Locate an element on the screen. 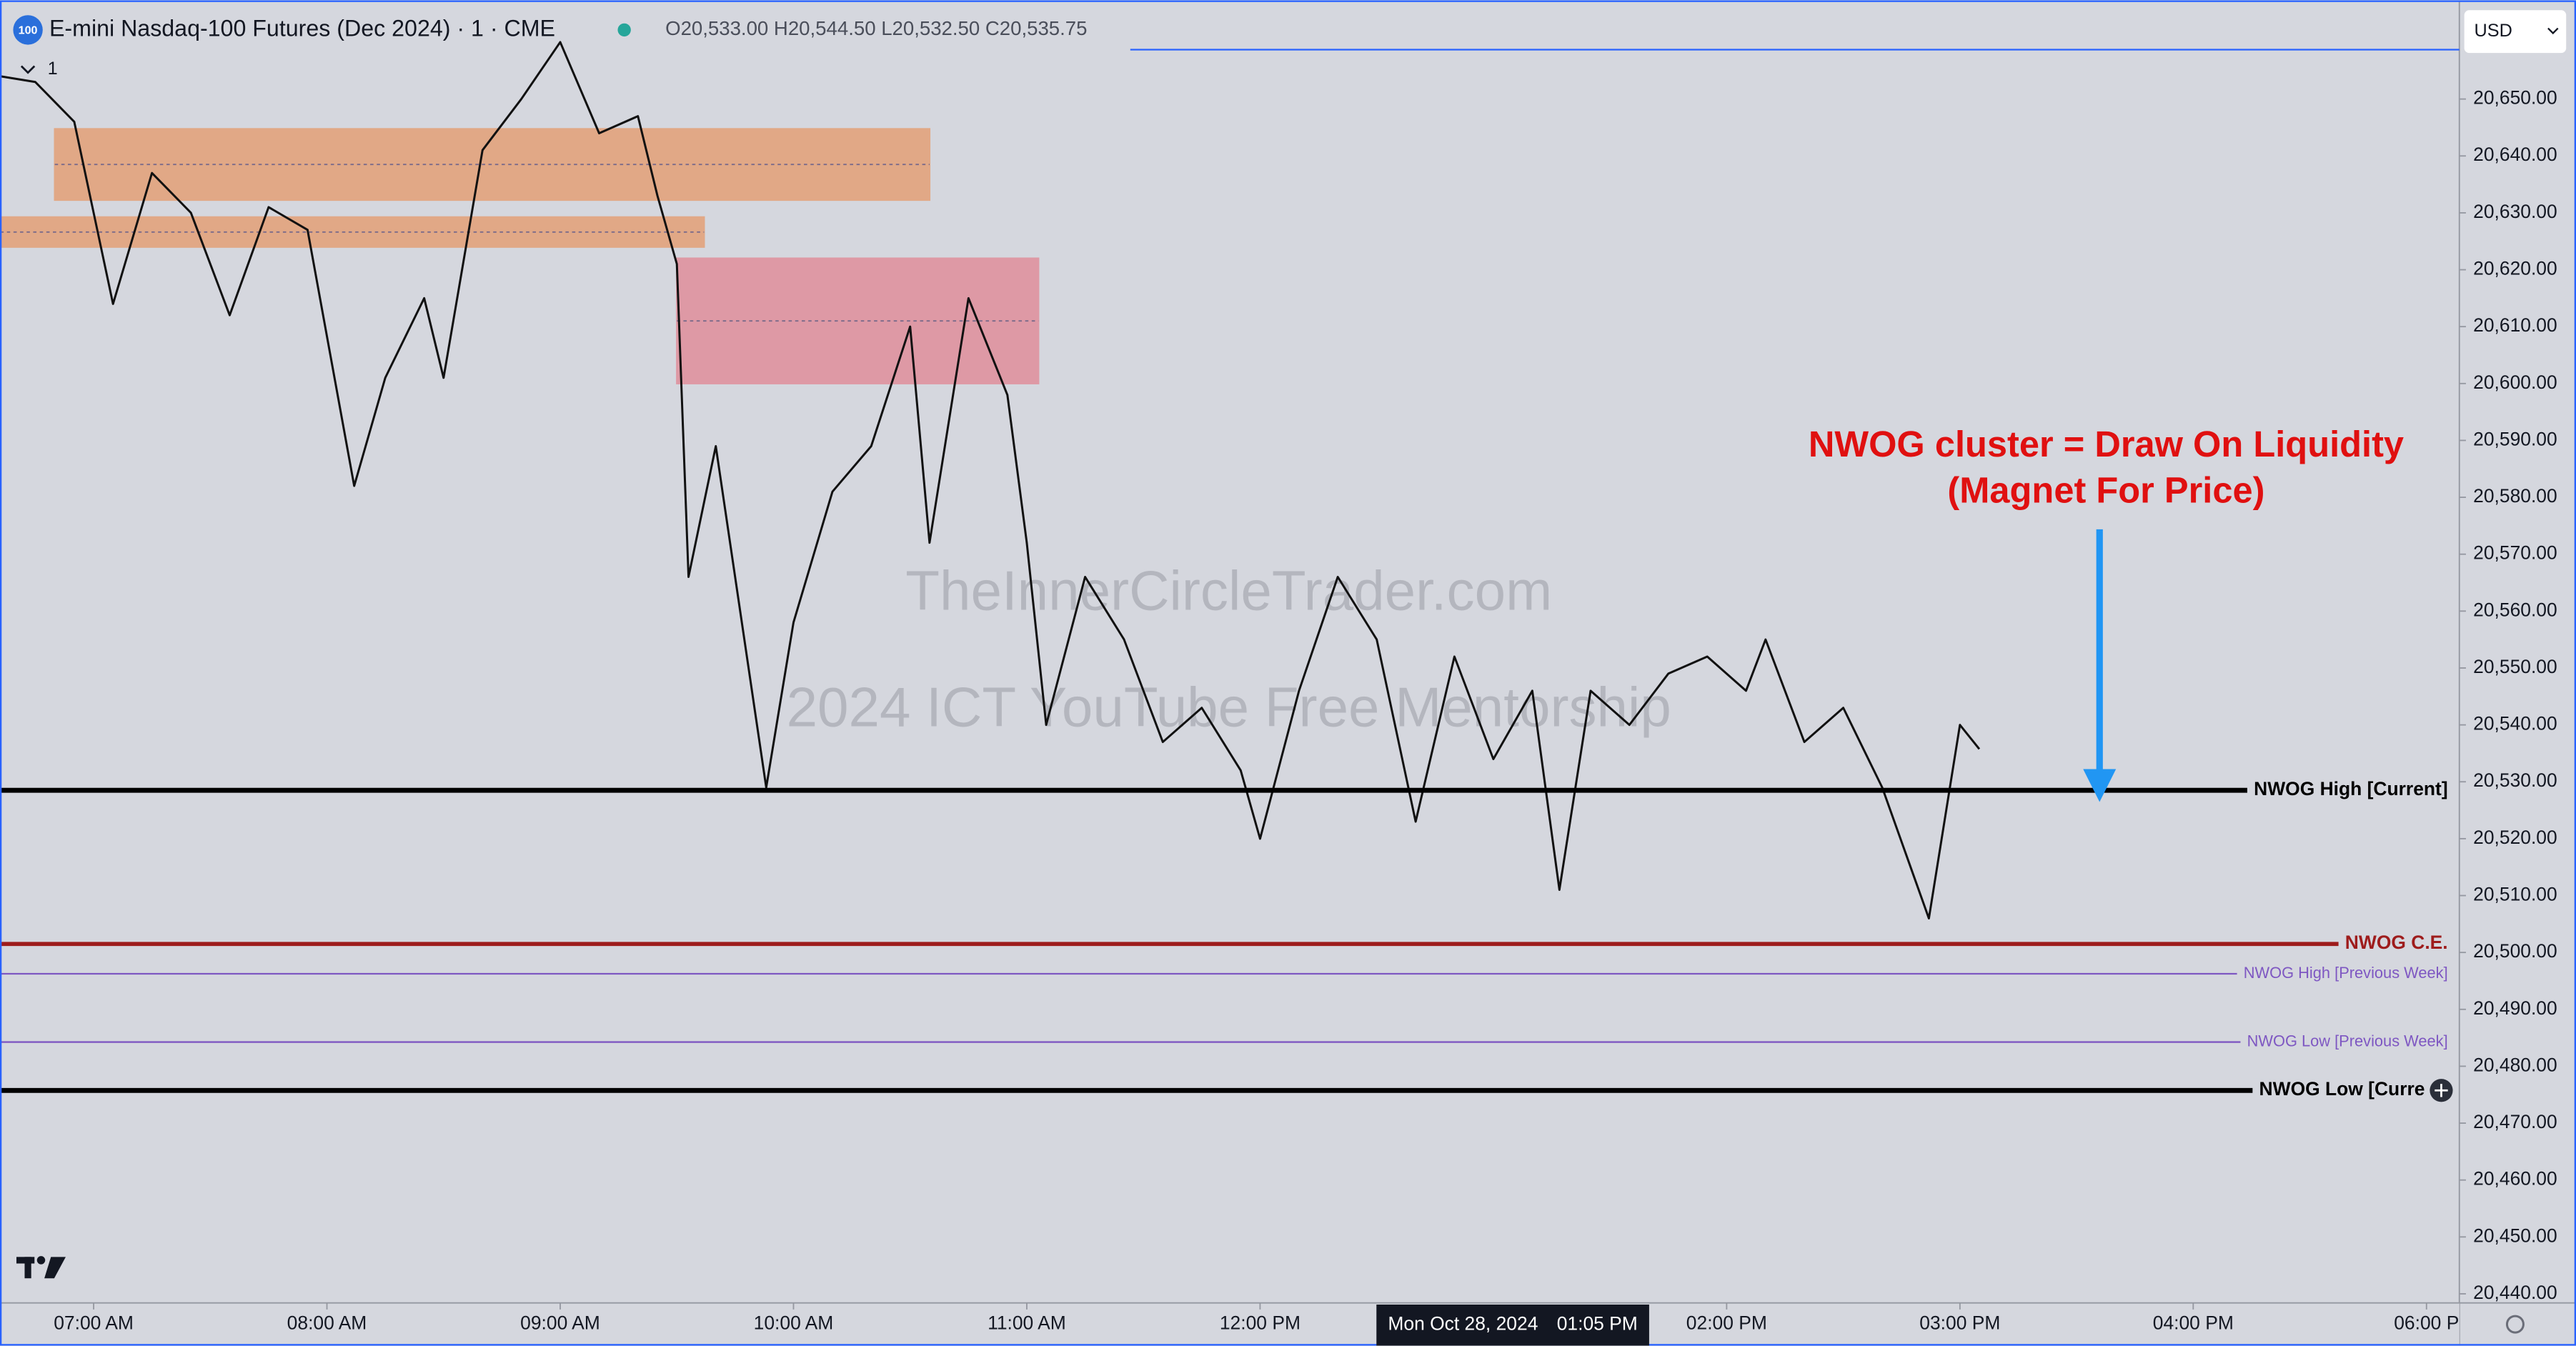 Image resolution: width=2576 pixels, height=1346 pixels. crosshair-date: Mon Oct 28, 2024 is located at coordinates (1463, 1324).